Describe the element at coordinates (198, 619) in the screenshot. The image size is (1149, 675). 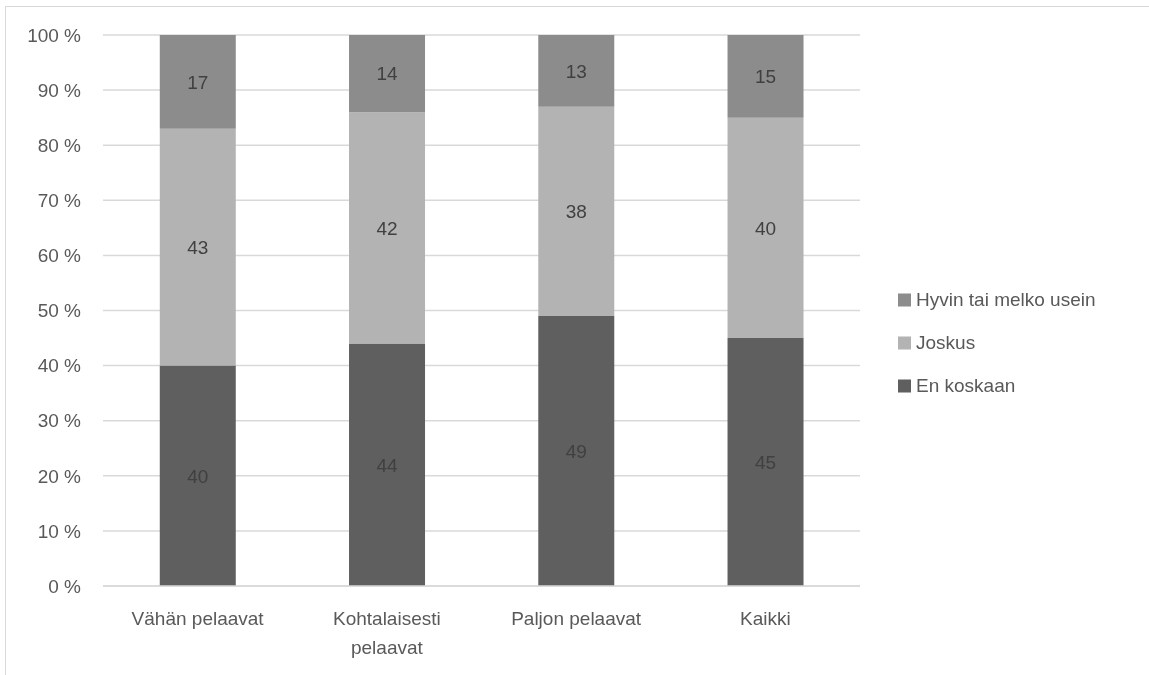
I see `x-tick-label: Vähän pelaavat` at that location.